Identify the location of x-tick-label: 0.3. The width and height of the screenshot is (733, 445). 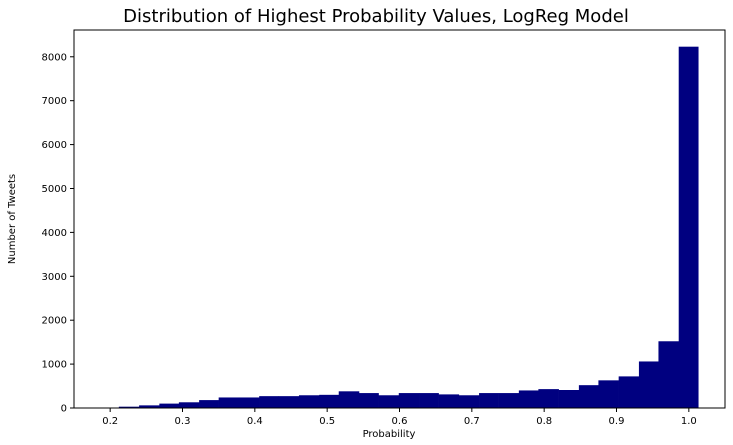
(183, 421).